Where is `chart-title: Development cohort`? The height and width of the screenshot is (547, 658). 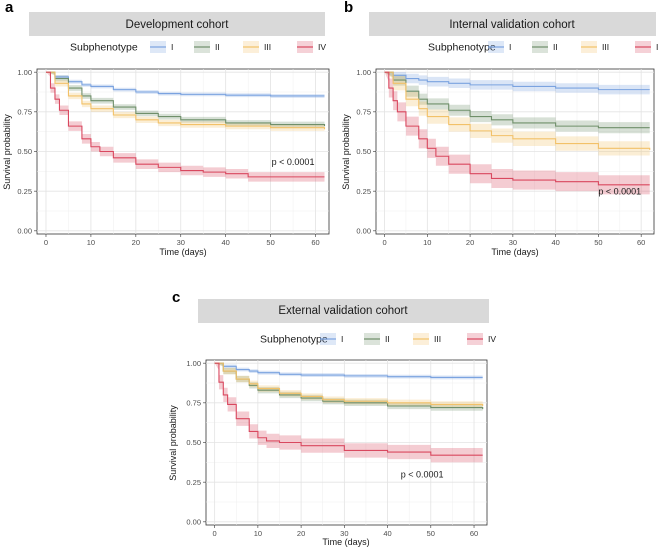 chart-title: Development cohort is located at coordinates (178, 25).